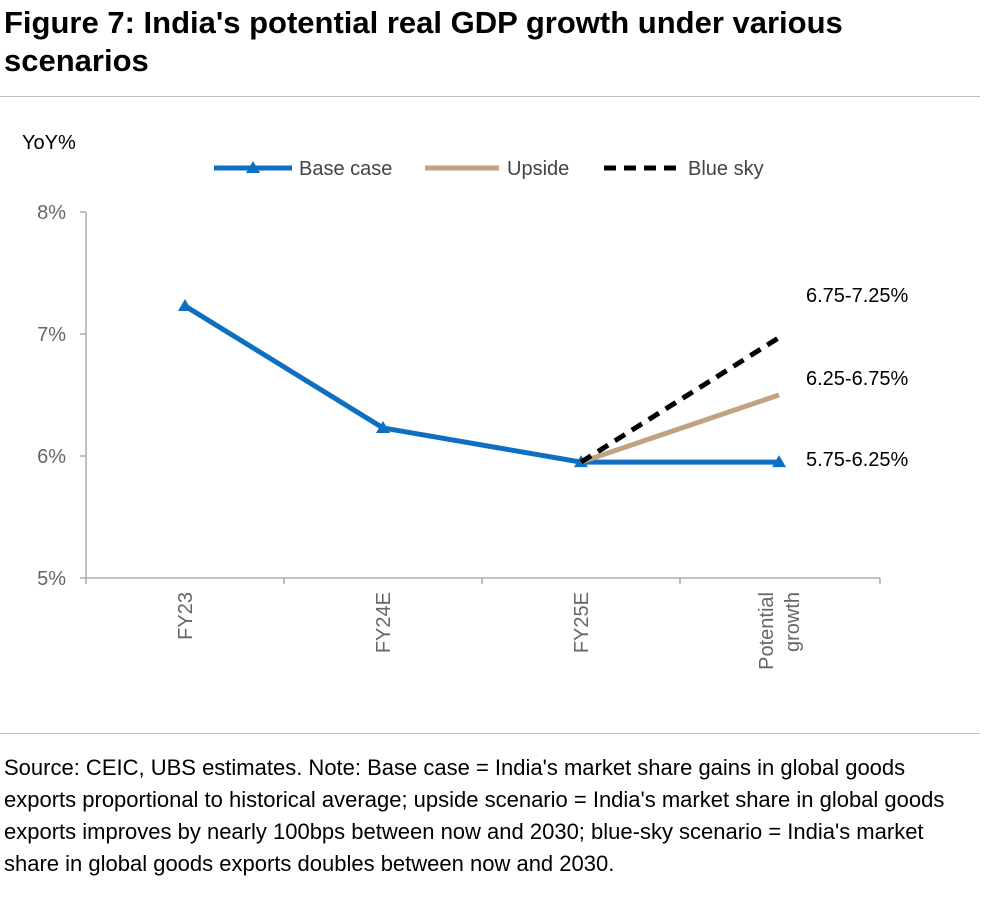  What do you see at coordinates (51, 213) in the screenshot?
I see `y-tick-label: 8%` at bounding box center [51, 213].